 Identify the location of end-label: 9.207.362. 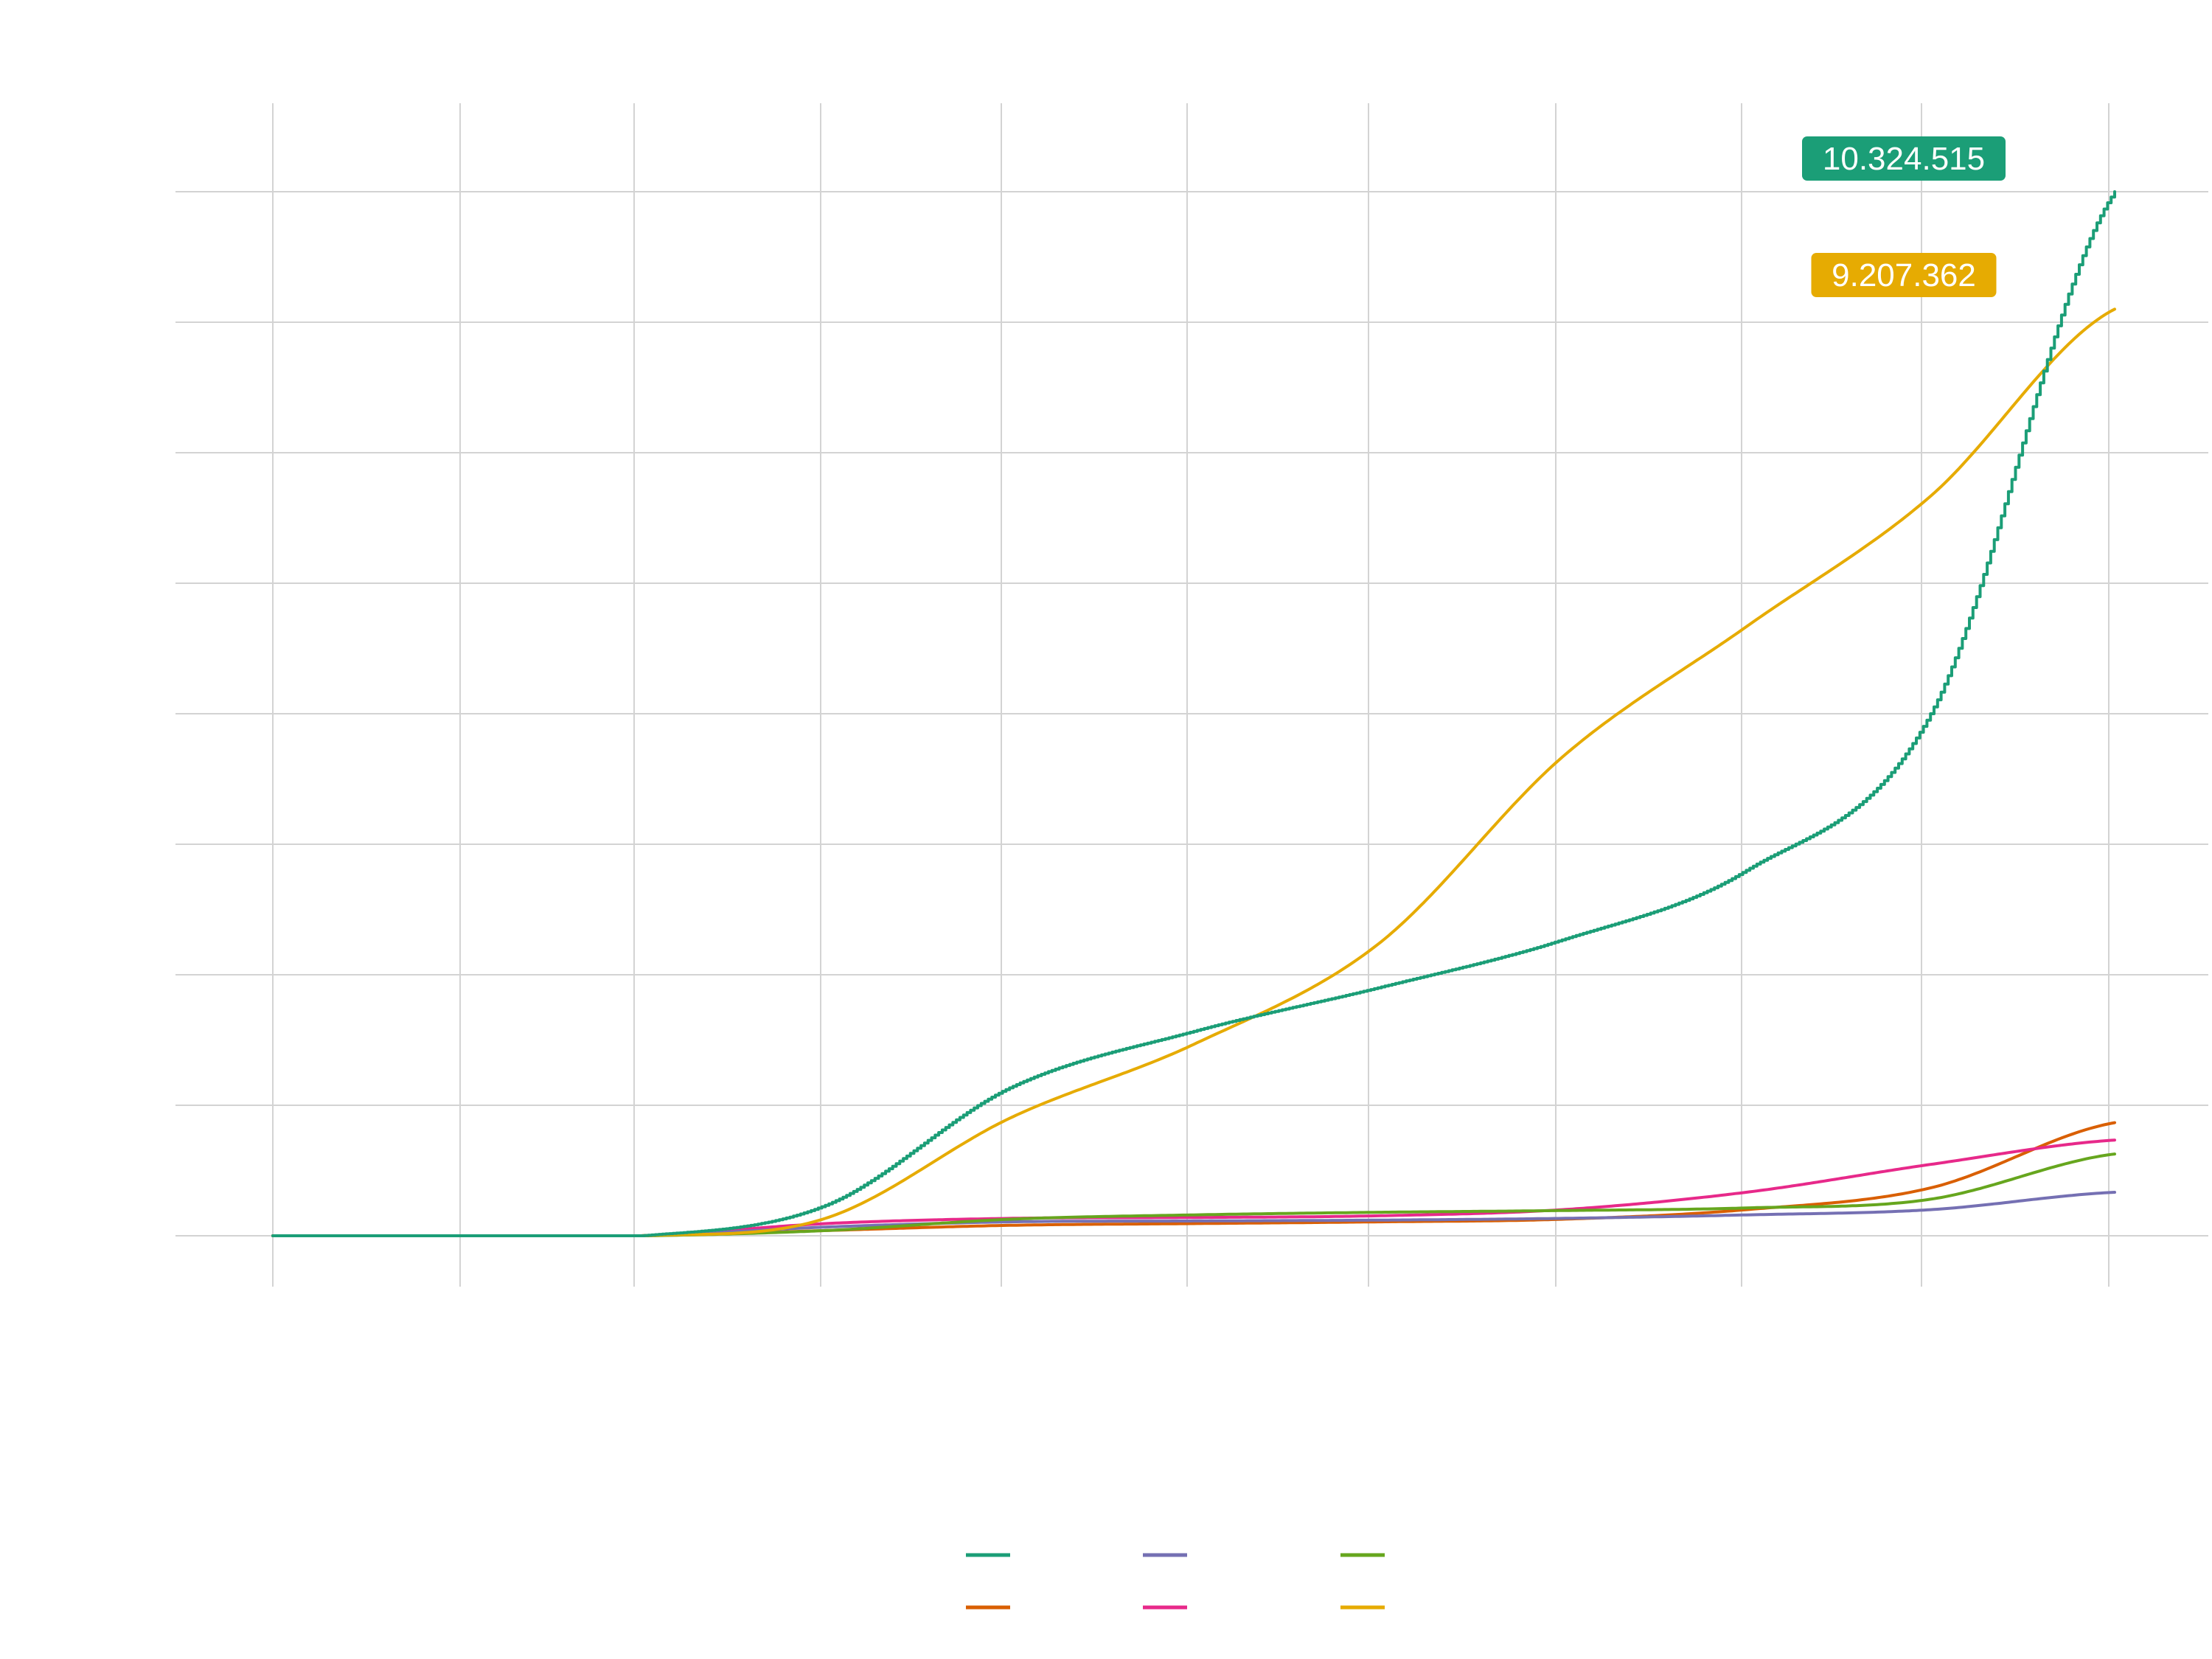
(1904, 275).